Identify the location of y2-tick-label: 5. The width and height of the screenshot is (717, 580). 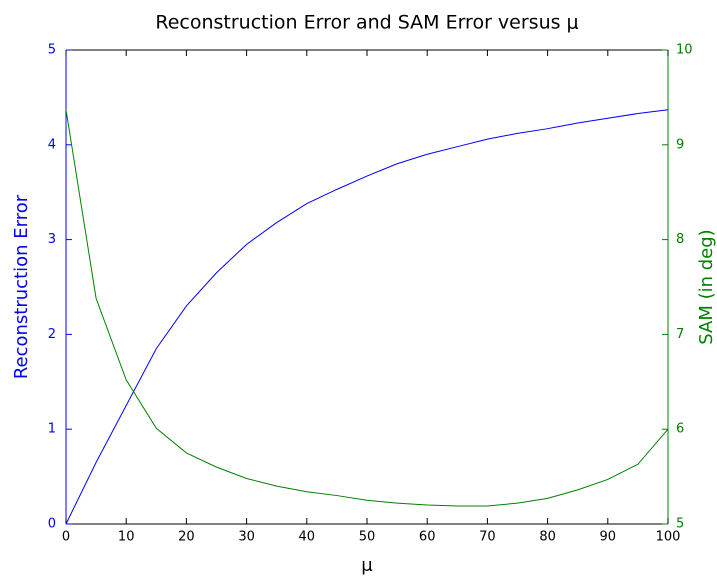
(680, 524).